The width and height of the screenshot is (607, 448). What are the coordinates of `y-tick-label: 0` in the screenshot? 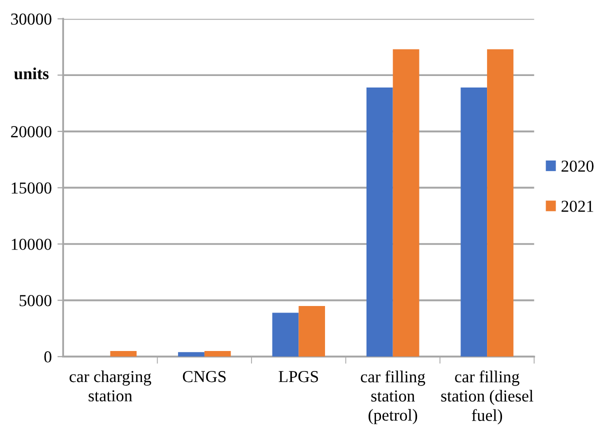 It's located at (48, 357).